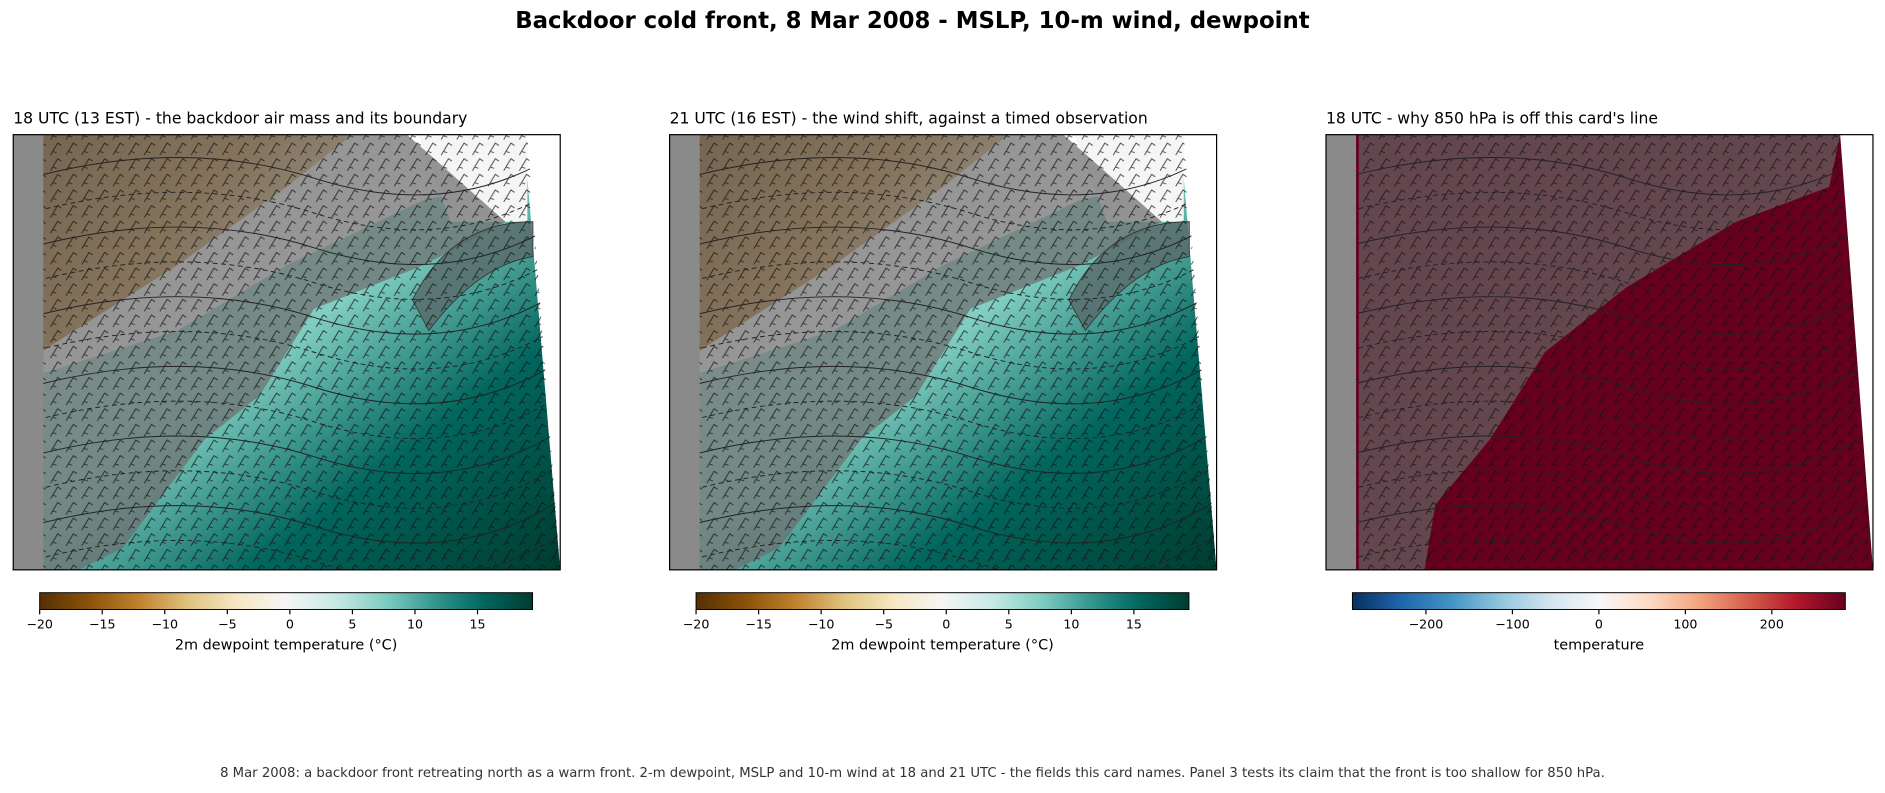 Image resolution: width=1885 pixels, height=793 pixels. Describe the element at coordinates (1772, 624) in the screenshot. I see `colorbar-tick-label: 200` at that location.